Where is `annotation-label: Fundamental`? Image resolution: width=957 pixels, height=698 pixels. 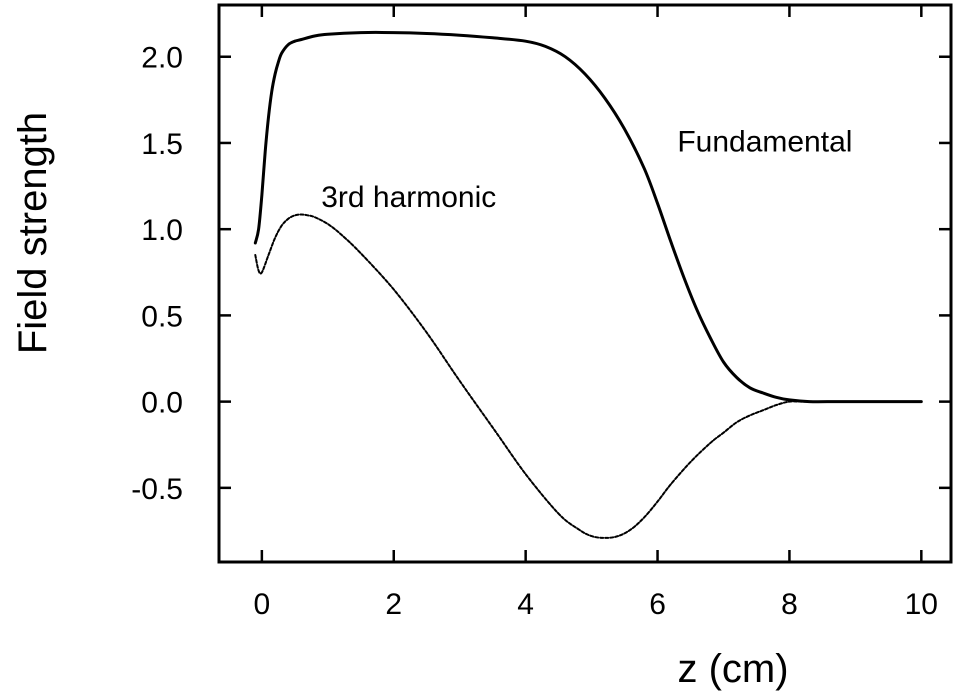
annotation-label: Fundamental is located at coordinates (764, 142).